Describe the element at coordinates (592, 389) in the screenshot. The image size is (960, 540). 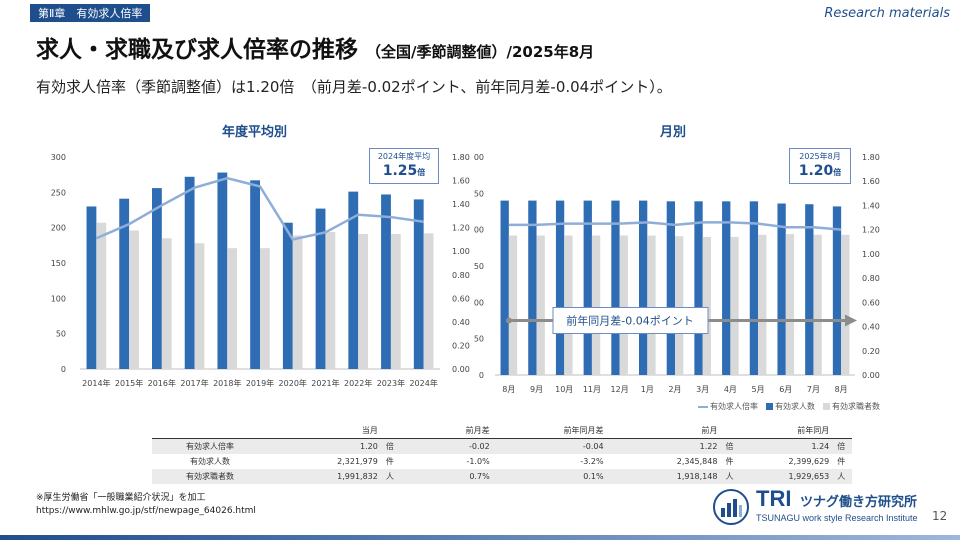
I see `monthly-x-tick: 11月` at that location.